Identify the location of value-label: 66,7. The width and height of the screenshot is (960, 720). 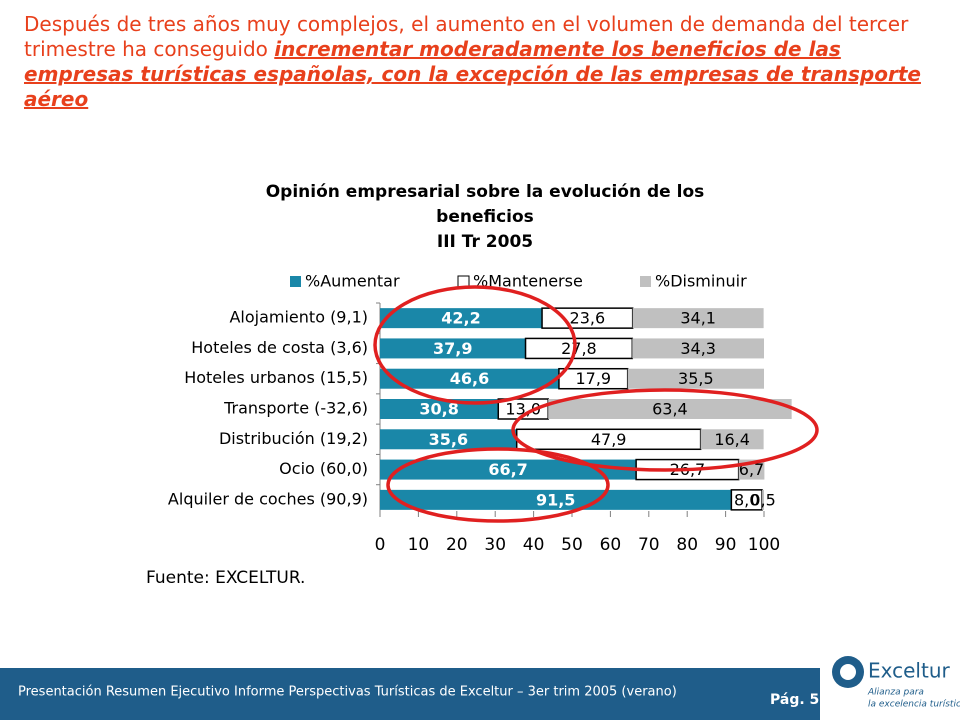
(507, 469).